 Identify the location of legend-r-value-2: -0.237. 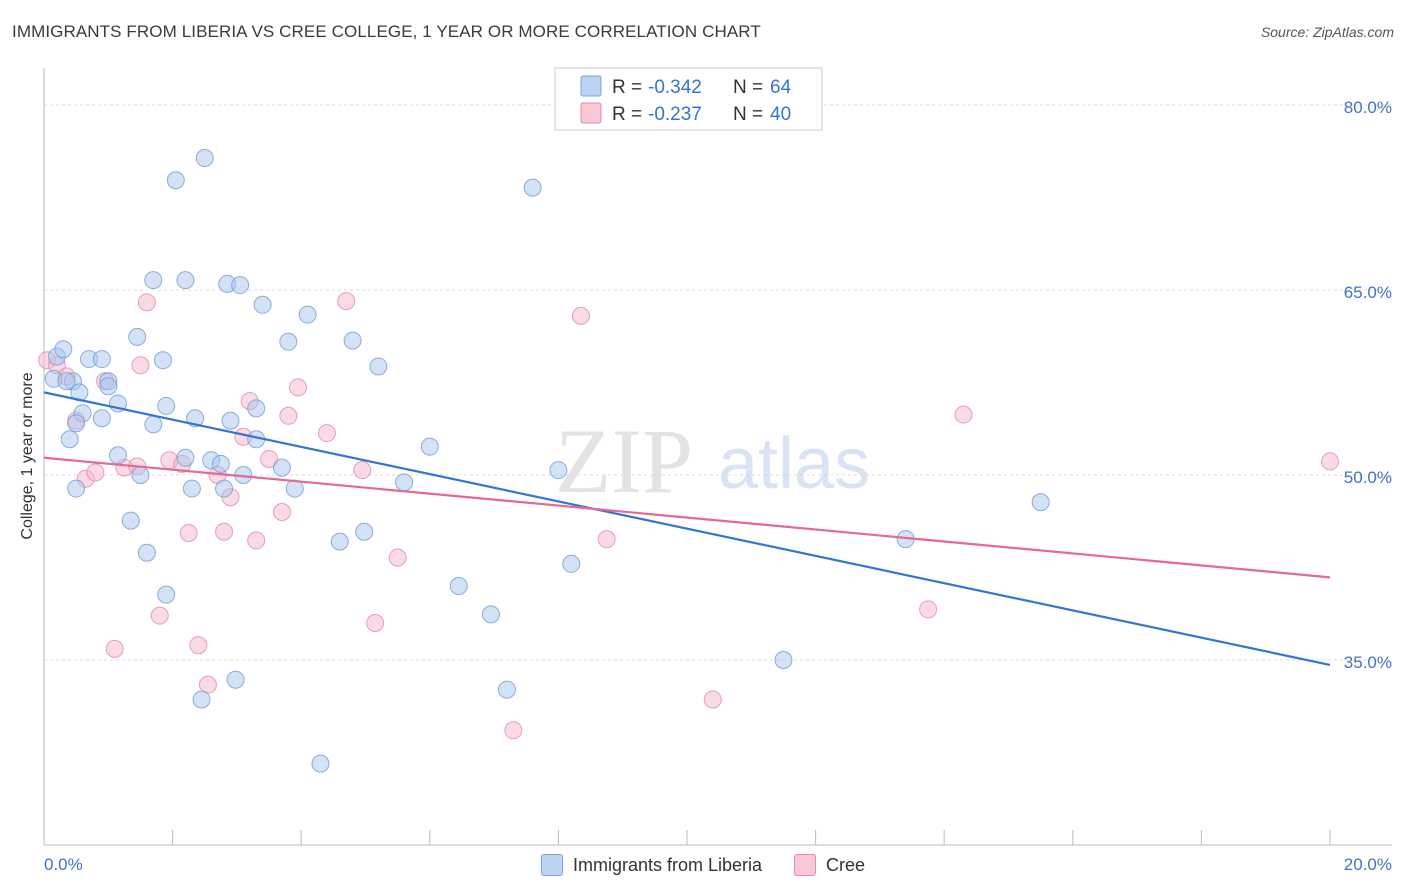
(675, 114).